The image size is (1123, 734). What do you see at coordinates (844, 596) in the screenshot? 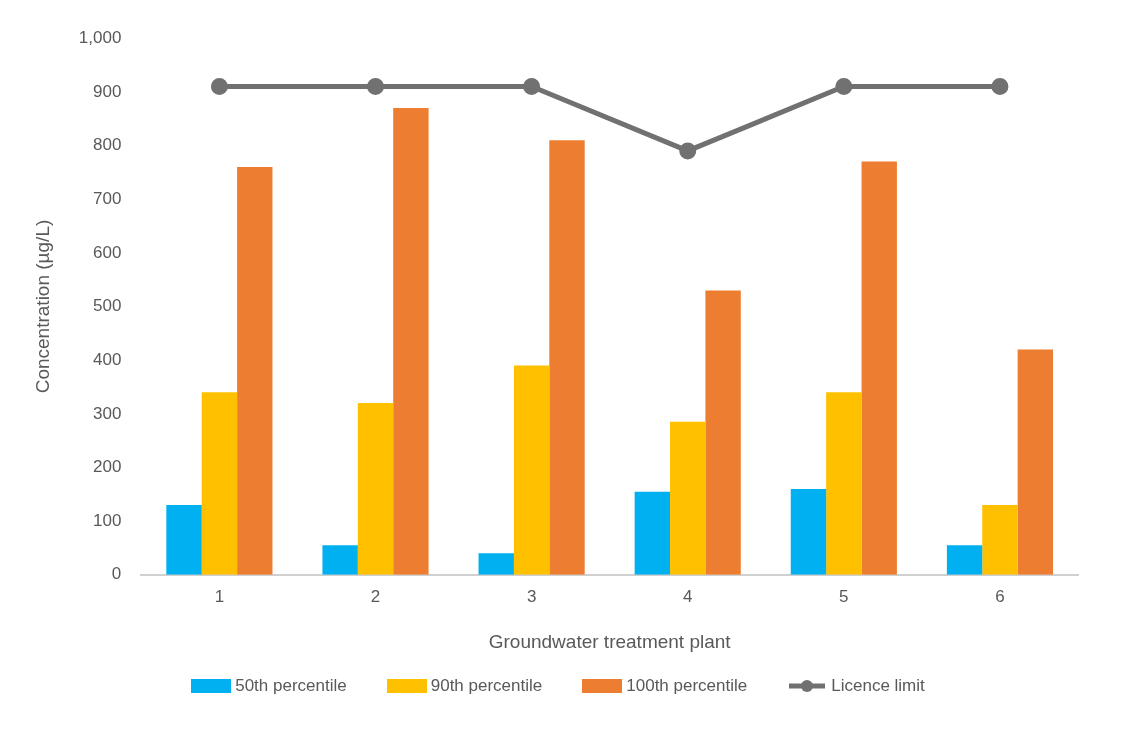
I see `x-tick-label: 5` at bounding box center [844, 596].